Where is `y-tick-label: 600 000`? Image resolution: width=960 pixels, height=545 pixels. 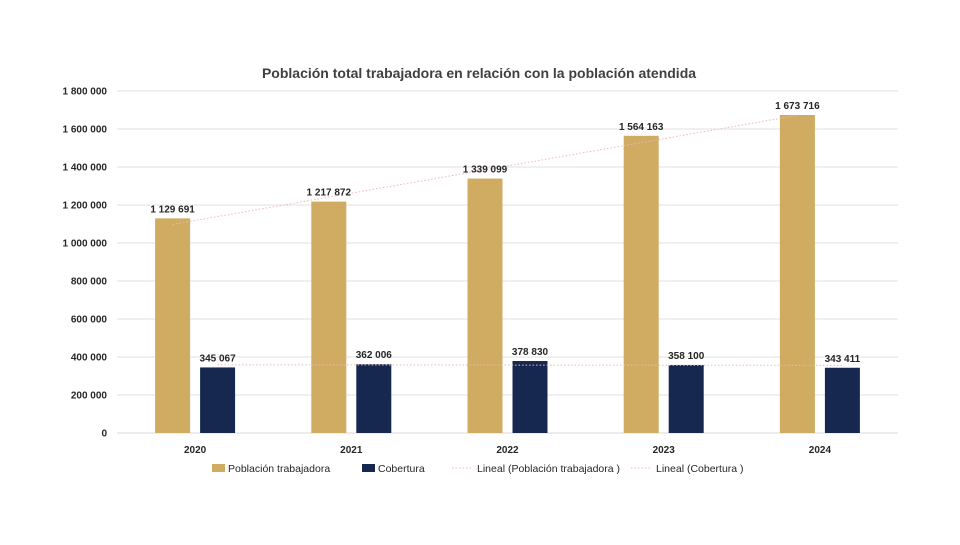 y-tick-label: 600 000 is located at coordinates (89, 320).